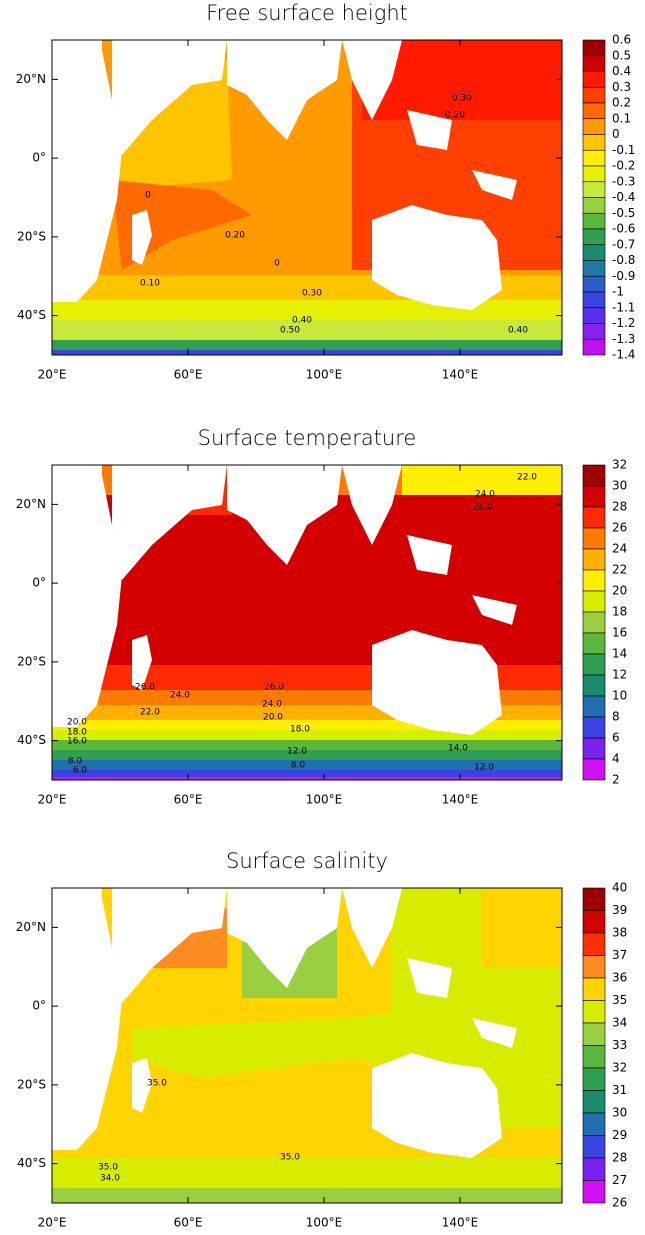  I want to click on colorbar-label: 0.3, so click(621, 87).